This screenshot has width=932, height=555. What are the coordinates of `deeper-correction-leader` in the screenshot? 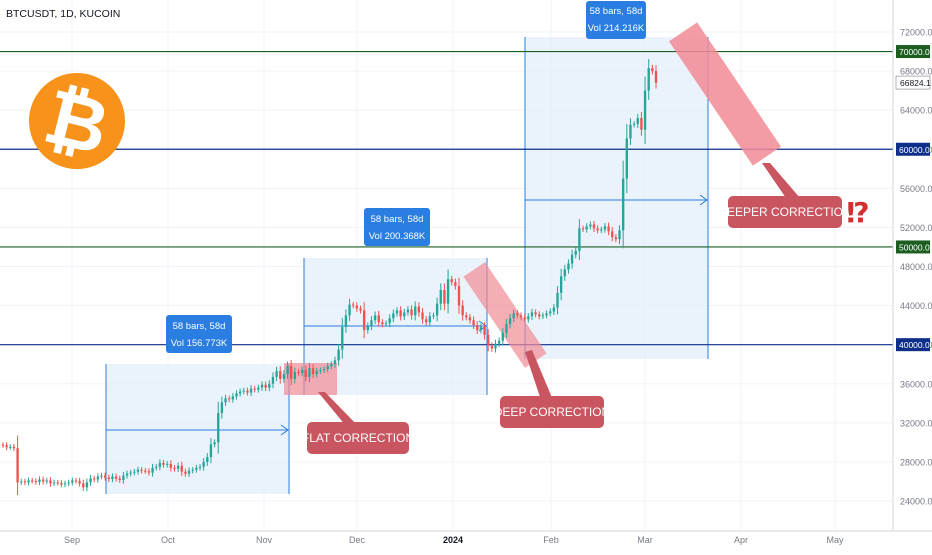 It's located at (781, 180).